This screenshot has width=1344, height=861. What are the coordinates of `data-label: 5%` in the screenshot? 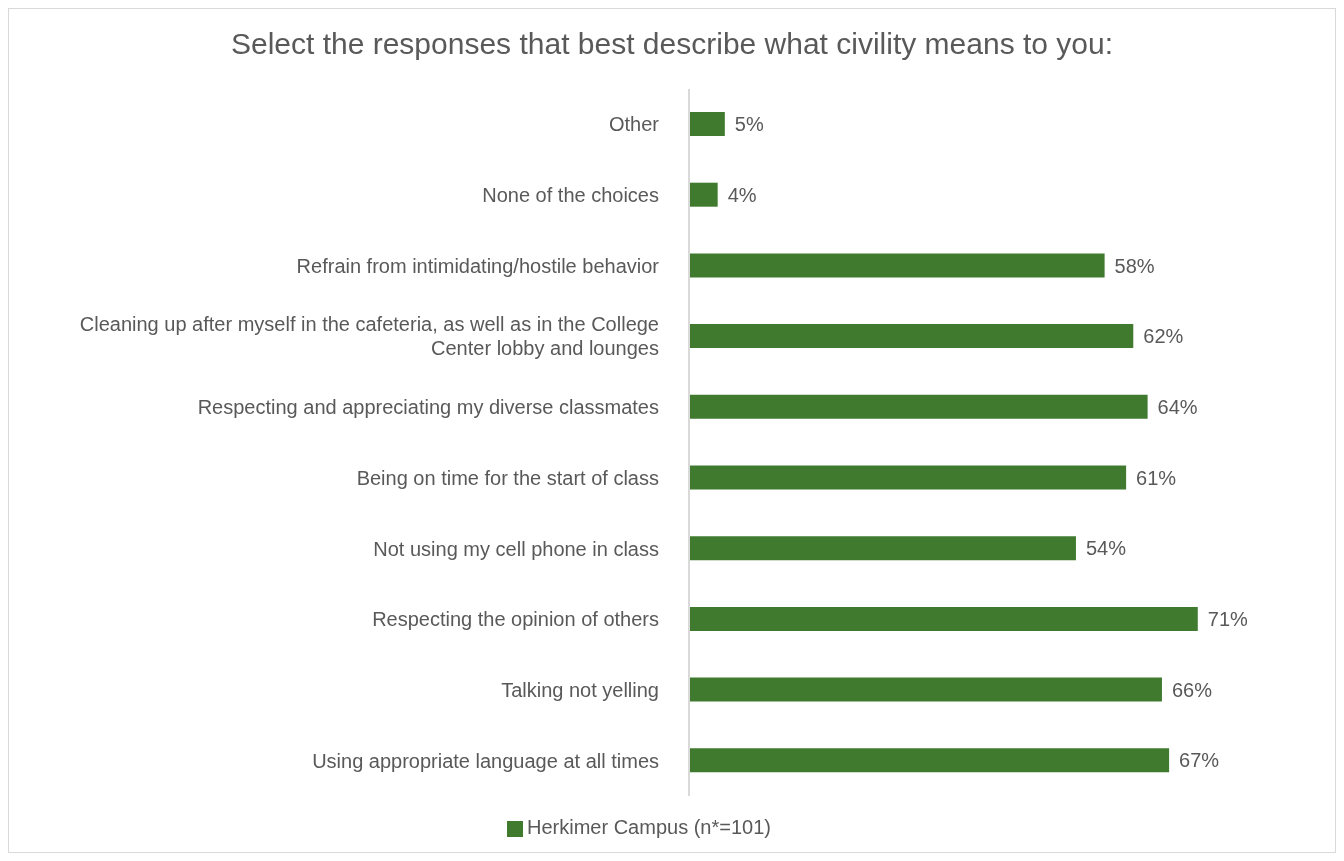 It's located at (749, 124).